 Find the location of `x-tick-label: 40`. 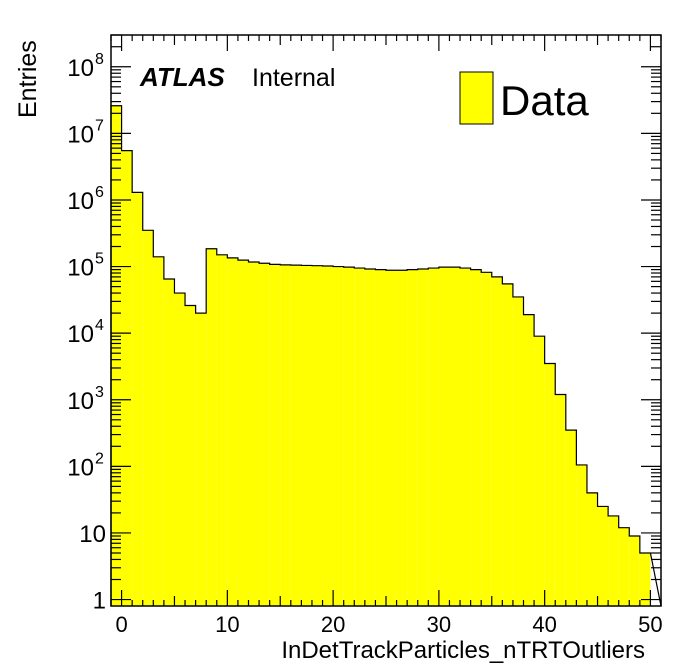

x-tick-label: 40 is located at coordinates (544, 624).